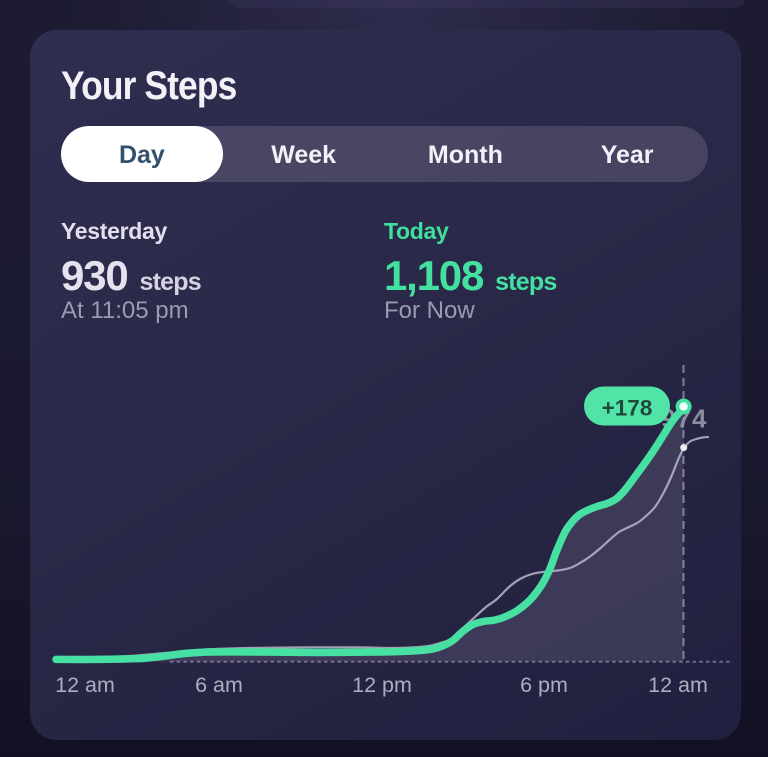  I want to click on svg-text: 12 pm, so click(382, 685).